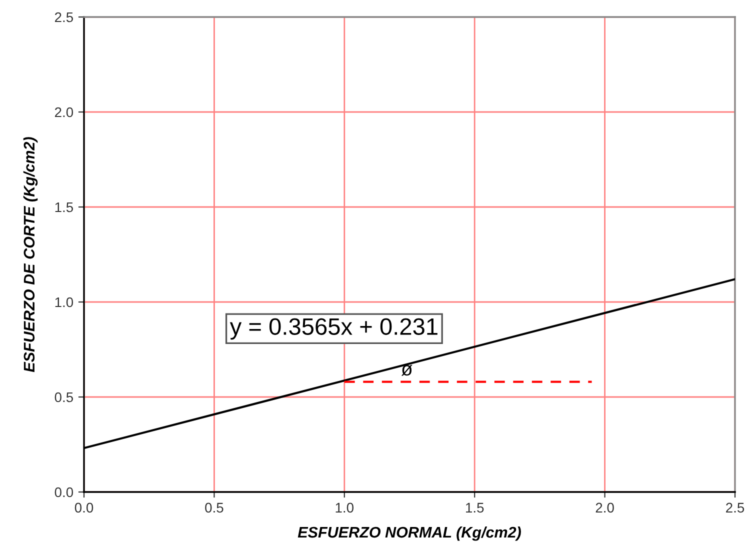  Describe the element at coordinates (64, 302) in the screenshot. I see `y-tick-label: 1.0` at that location.